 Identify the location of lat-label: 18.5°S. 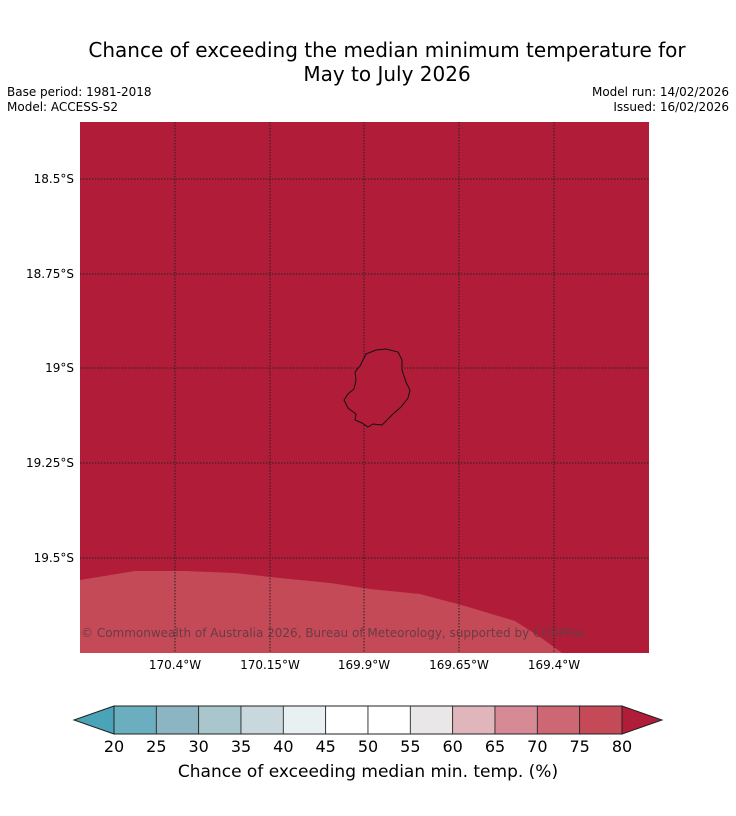
(54, 179).